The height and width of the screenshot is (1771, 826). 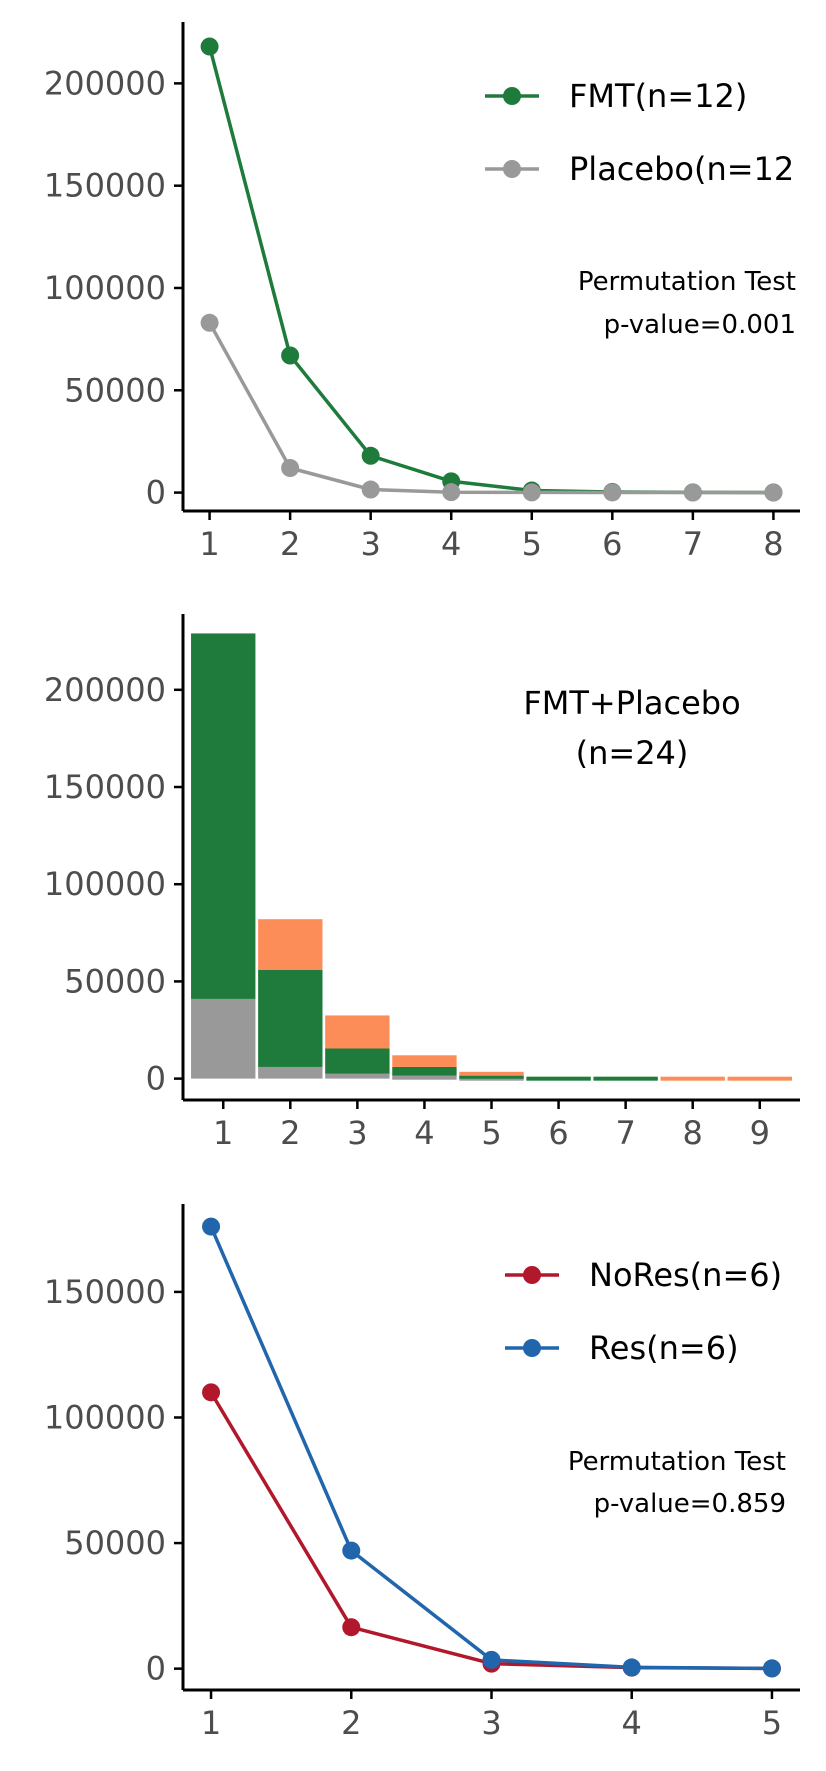 What do you see at coordinates (681, 169) in the screenshot?
I see `legend-label: Placebo(n=12` at bounding box center [681, 169].